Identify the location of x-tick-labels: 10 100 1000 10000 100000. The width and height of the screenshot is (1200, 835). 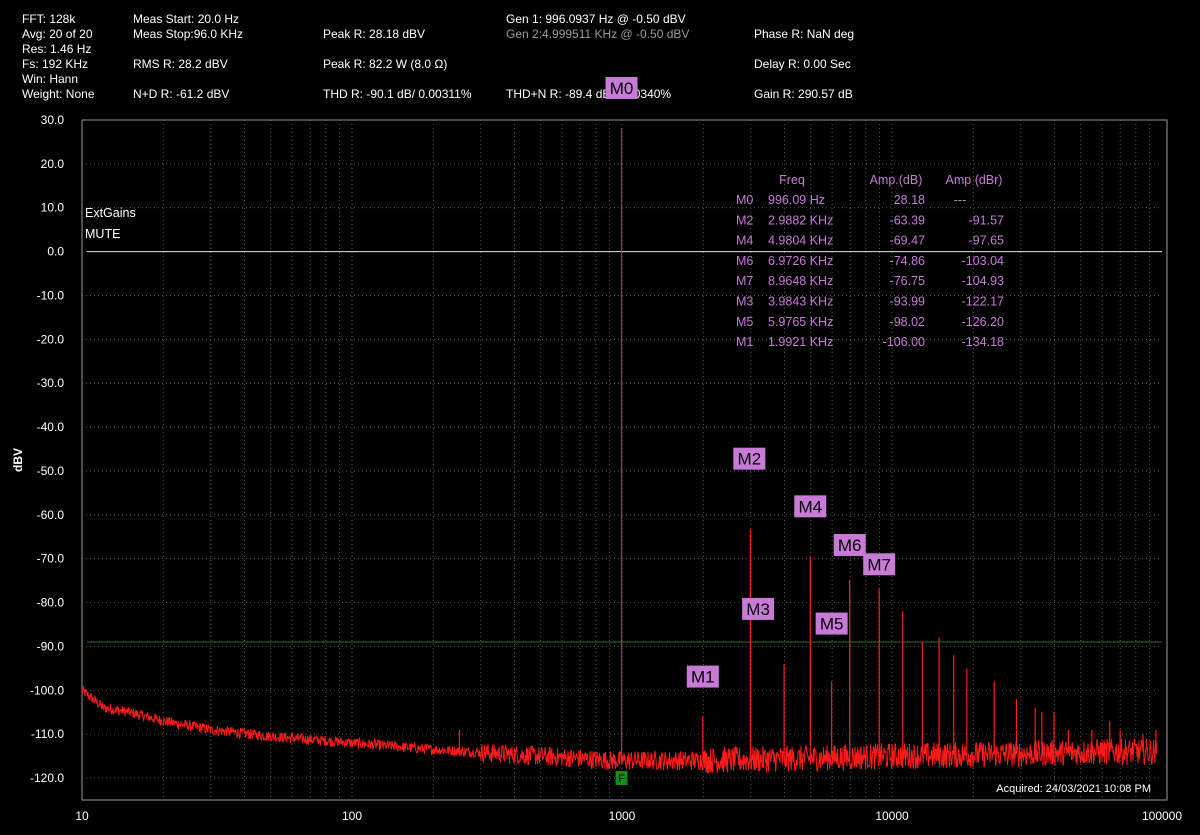
(628, 816).